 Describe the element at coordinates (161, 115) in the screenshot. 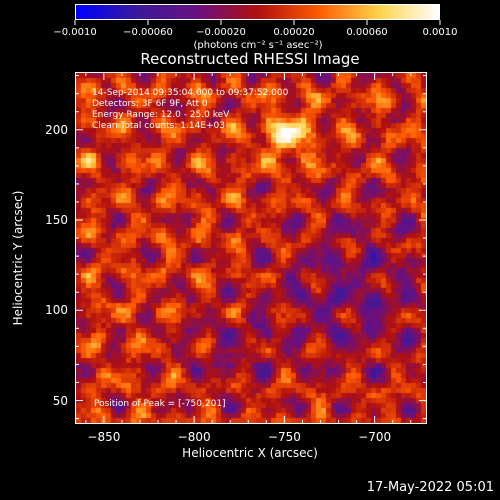

I see `energy-range-annotation: Energy Range: 12.0 - 25.0 keV` at that location.